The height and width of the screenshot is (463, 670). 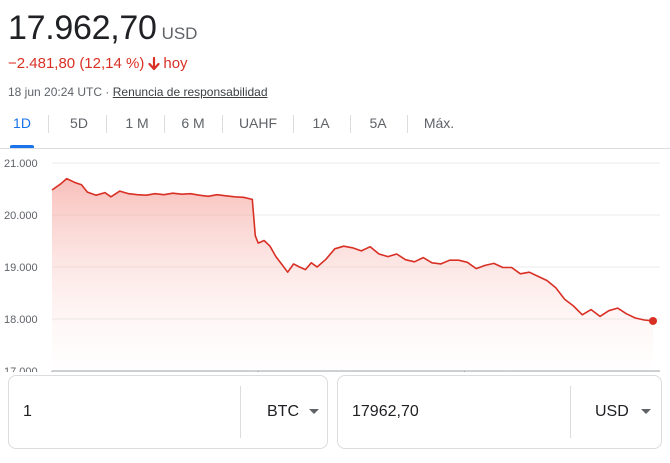 What do you see at coordinates (499, 412) in the screenshot?
I see `converter-to: 17962,70 USD` at bounding box center [499, 412].